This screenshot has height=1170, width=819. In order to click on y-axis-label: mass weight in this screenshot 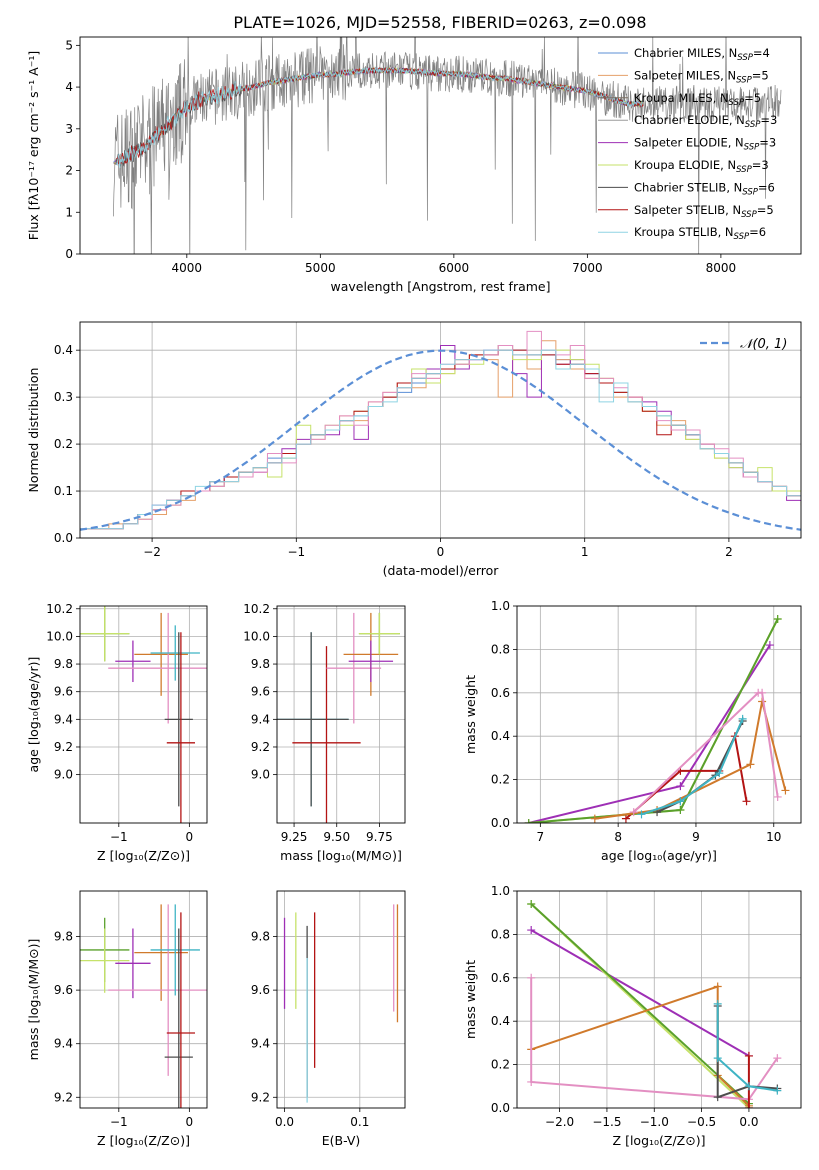, I will do `click(470, 999)`.